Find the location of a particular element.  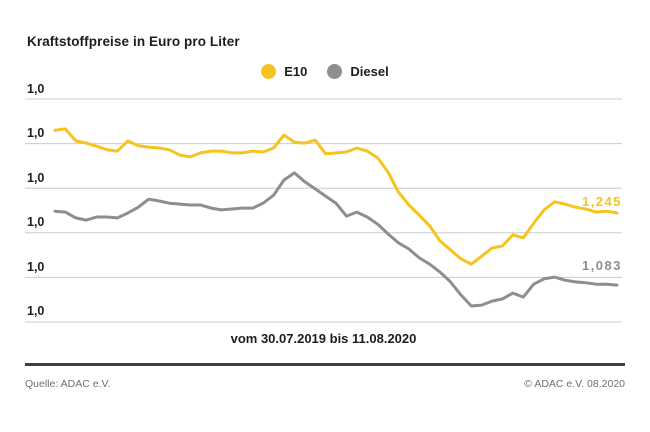

chart-title: Kraftstoffpreise in Euro pro Liter is located at coordinates (133, 41).